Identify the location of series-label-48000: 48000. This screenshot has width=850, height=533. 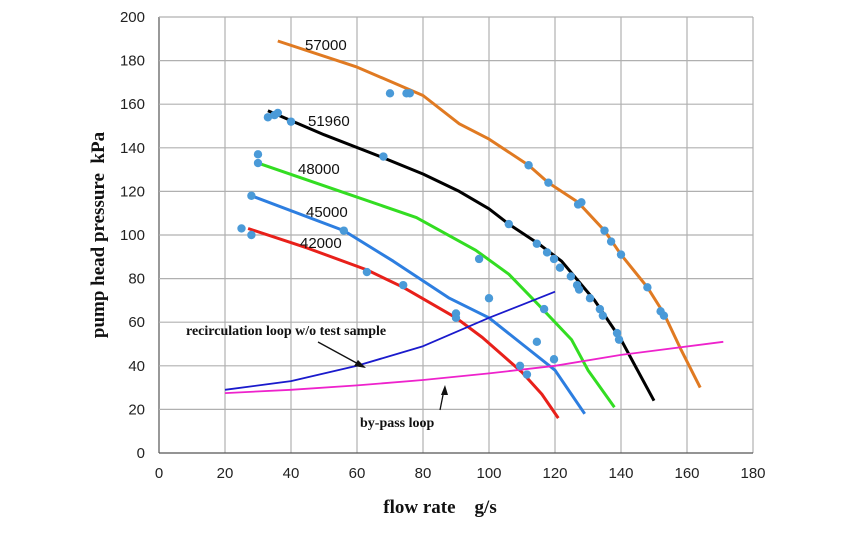
(319, 169).